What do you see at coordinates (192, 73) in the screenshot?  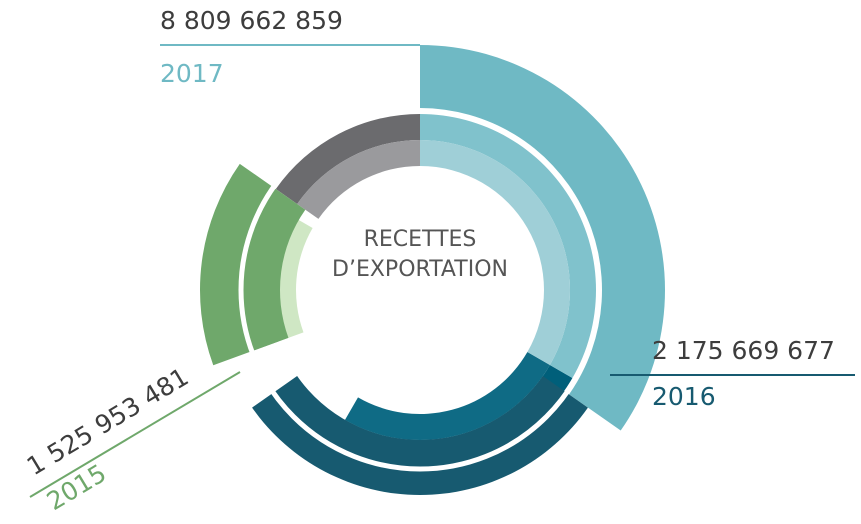 I see `legend-label: 2017` at bounding box center [192, 73].